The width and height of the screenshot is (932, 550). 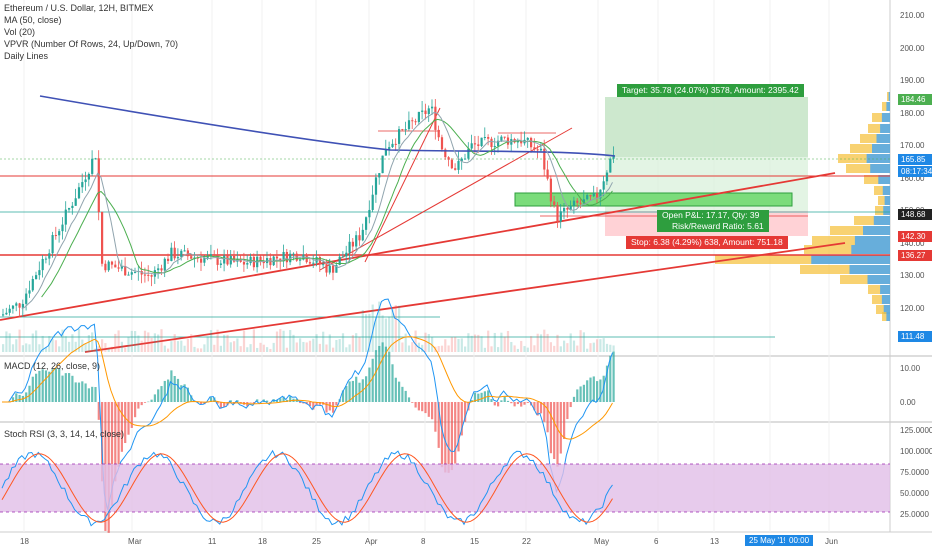 What do you see at coordinates (915, 214) in the screenshot?
I see `price-tag: 148.68` at bounding box center [915, 214].